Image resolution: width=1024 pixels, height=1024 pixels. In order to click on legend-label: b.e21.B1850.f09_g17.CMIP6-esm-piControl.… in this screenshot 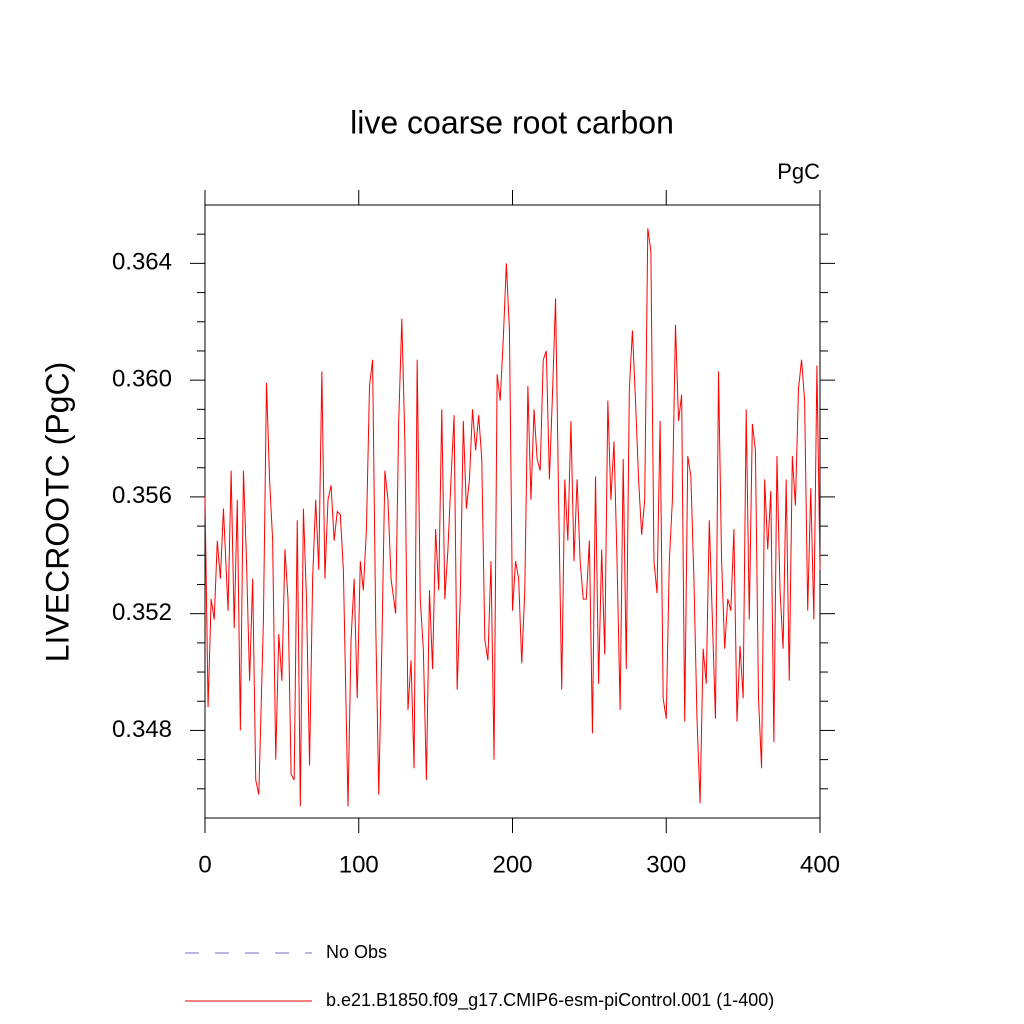, I will do `click(550, 1000)`.